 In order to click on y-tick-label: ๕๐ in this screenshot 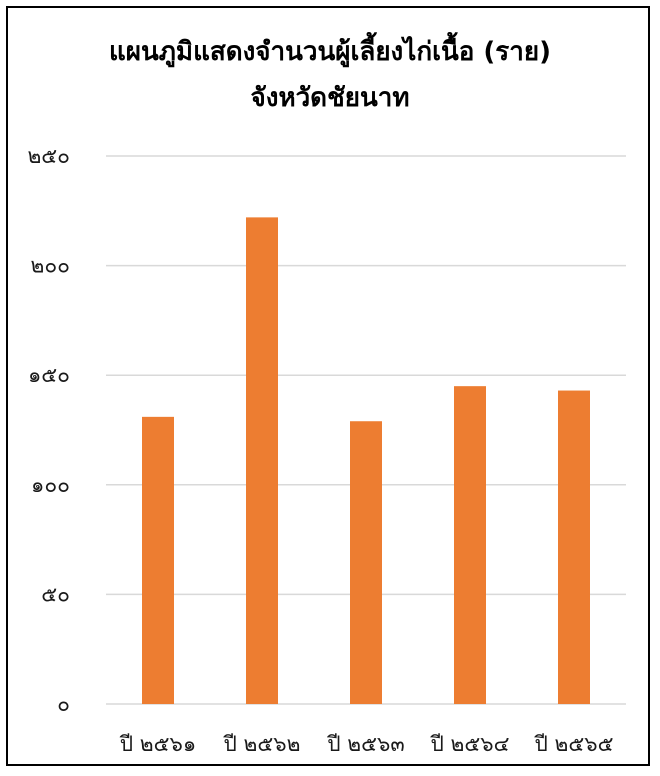, I will do `click(55, 594)`.